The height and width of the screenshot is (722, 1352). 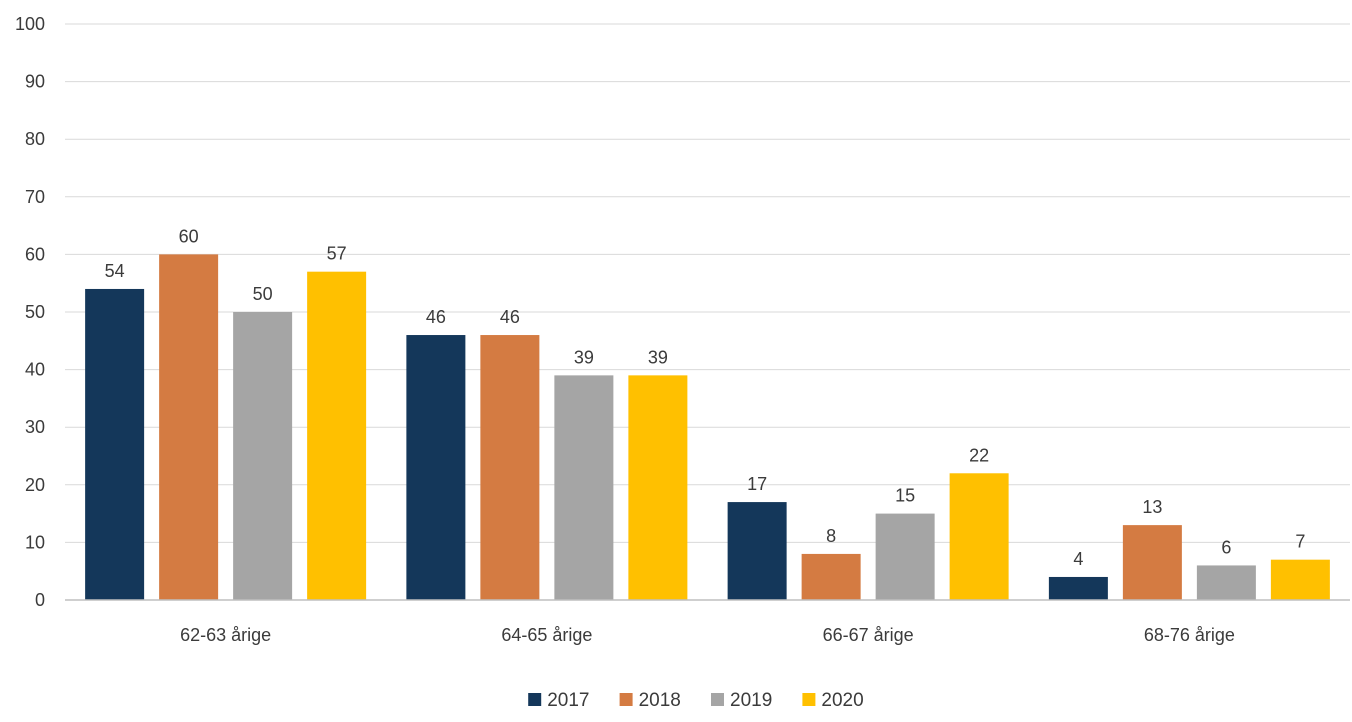 I want to click on y-tick-label: 90, so click(x=35, y=82).